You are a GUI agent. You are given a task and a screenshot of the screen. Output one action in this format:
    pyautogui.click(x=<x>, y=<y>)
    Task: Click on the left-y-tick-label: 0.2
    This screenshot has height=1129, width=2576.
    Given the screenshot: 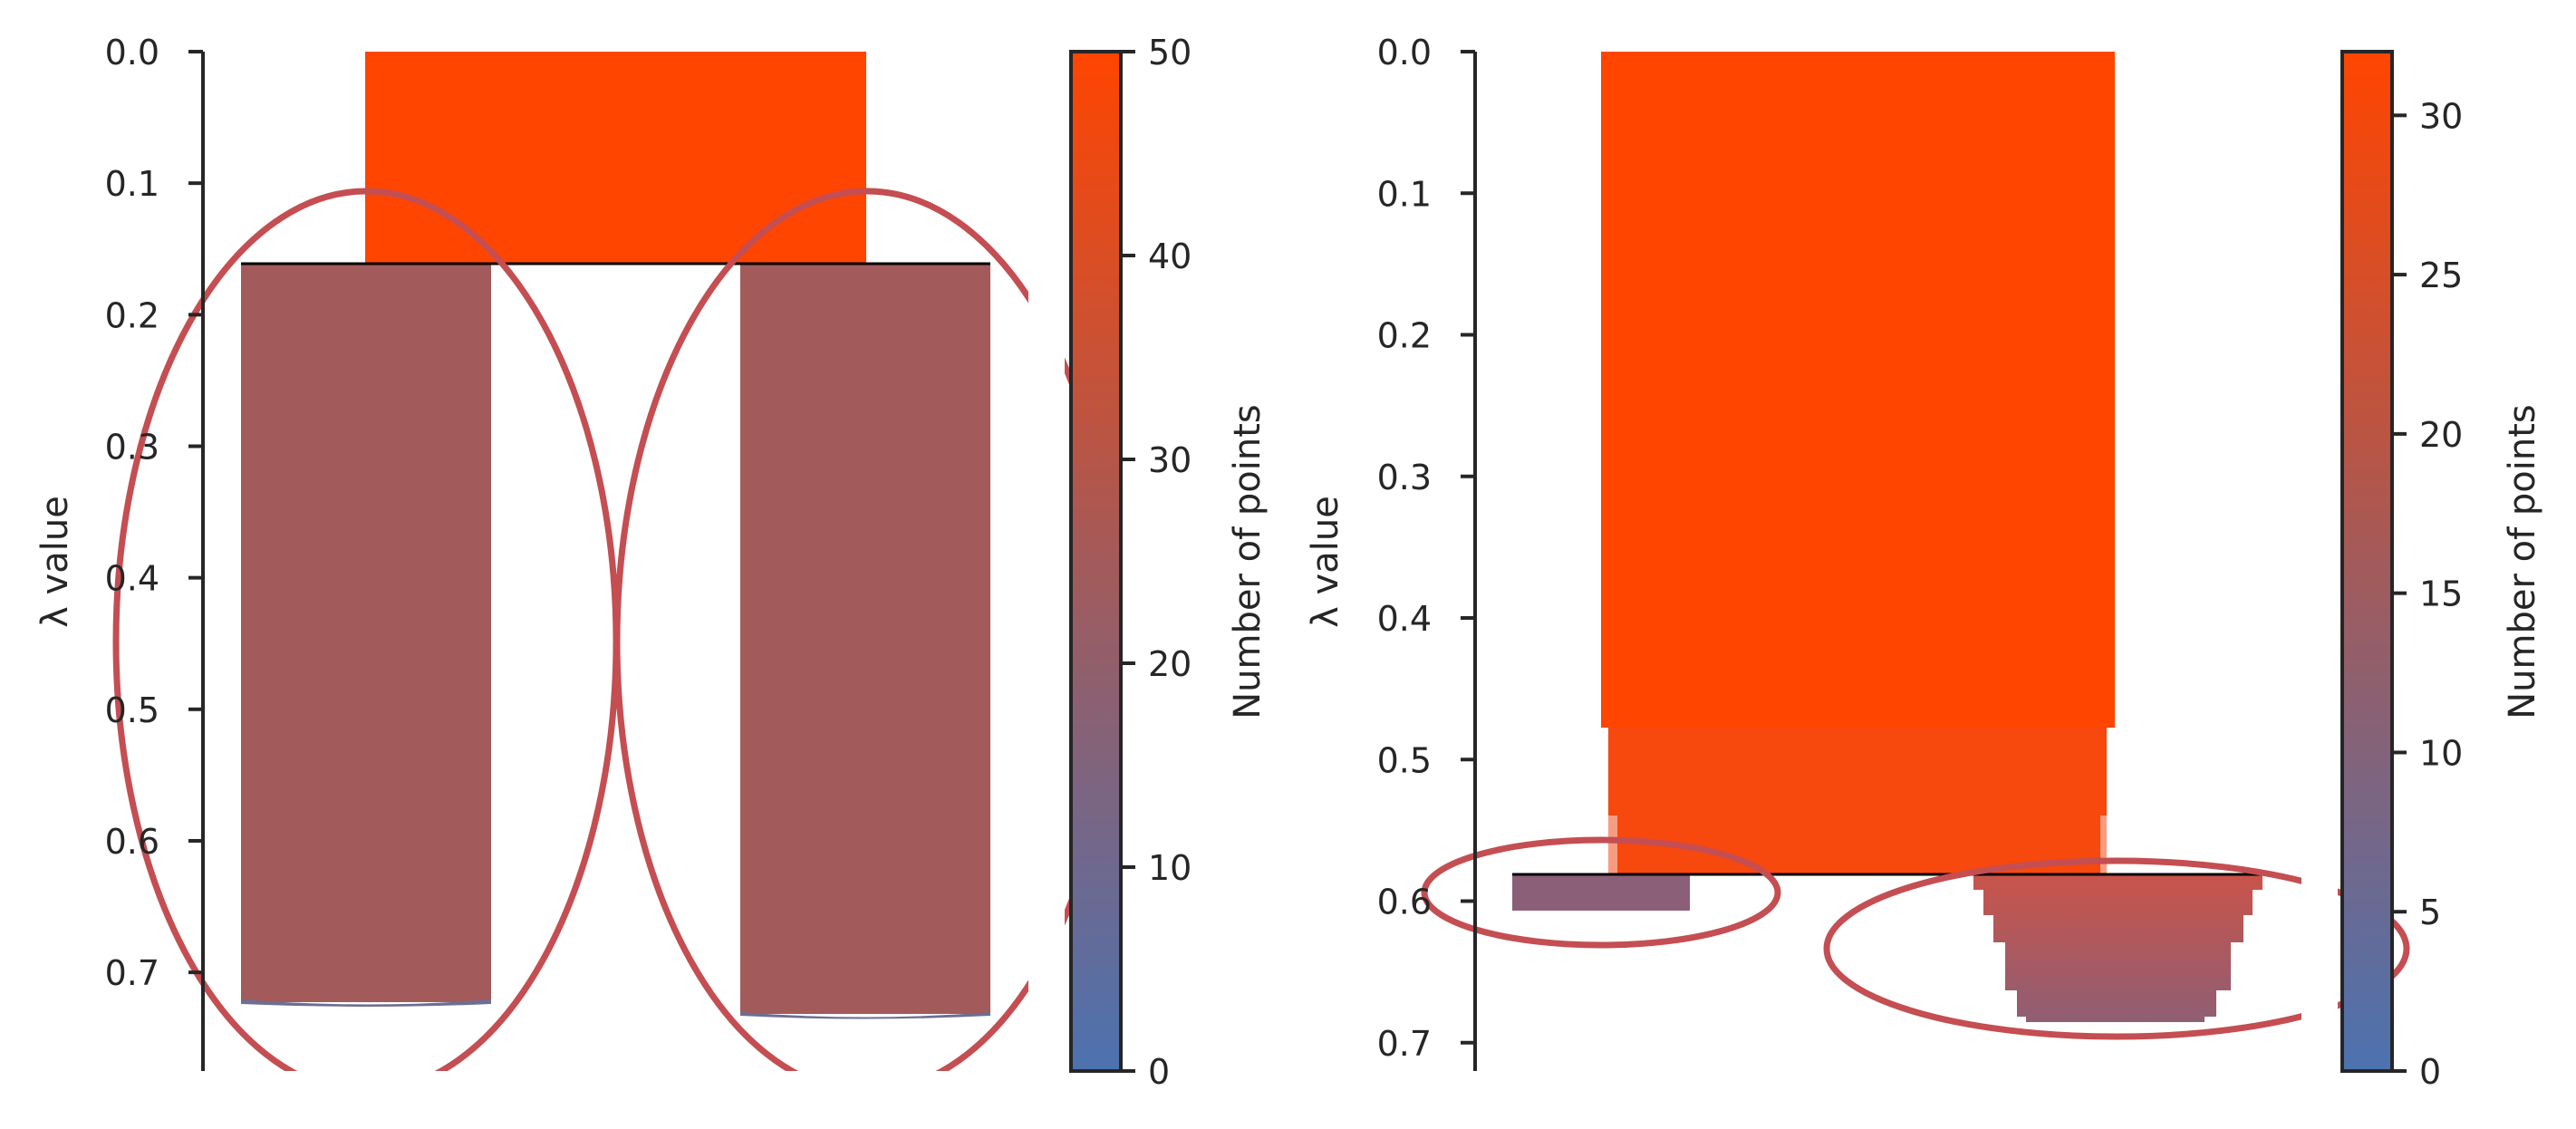 What is the action you would take?
    pyautogui.click(x=132, y=315)
    